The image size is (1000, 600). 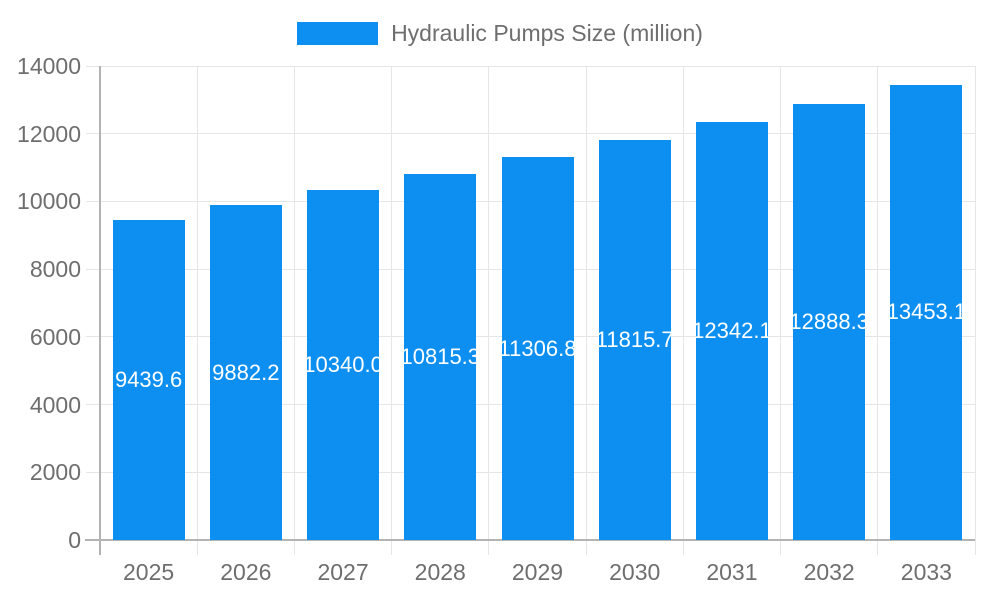 I want to click on bar-2033: 13453.1, so click(x=926, y=312).